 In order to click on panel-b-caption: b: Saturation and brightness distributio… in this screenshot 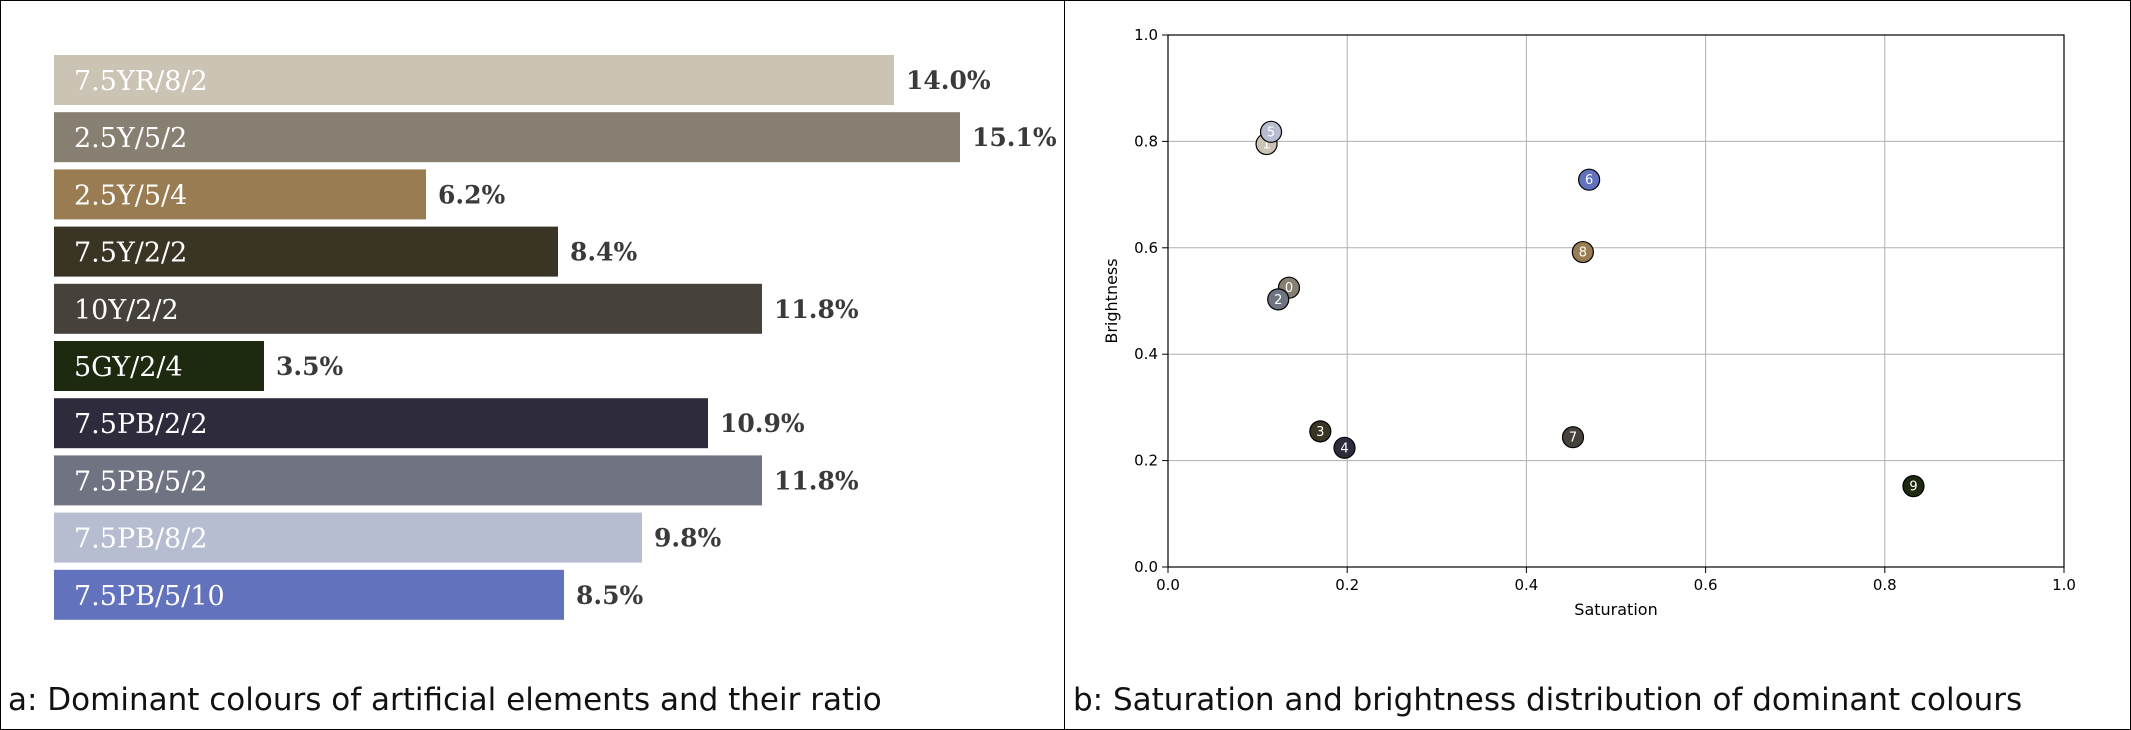, I will do `click(1548, 700)`.